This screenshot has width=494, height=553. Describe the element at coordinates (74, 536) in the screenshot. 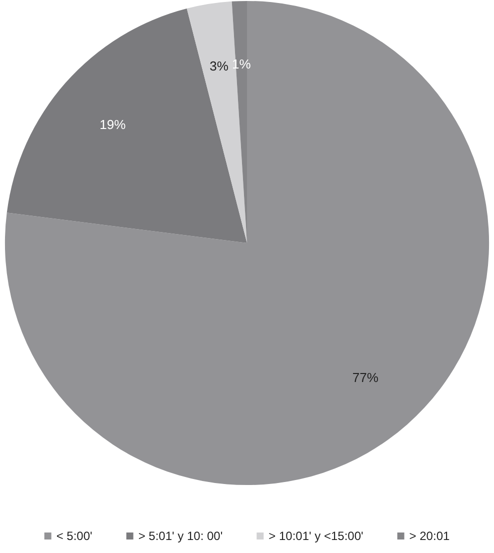

I see `legend-label: < 5:00'` at that location.